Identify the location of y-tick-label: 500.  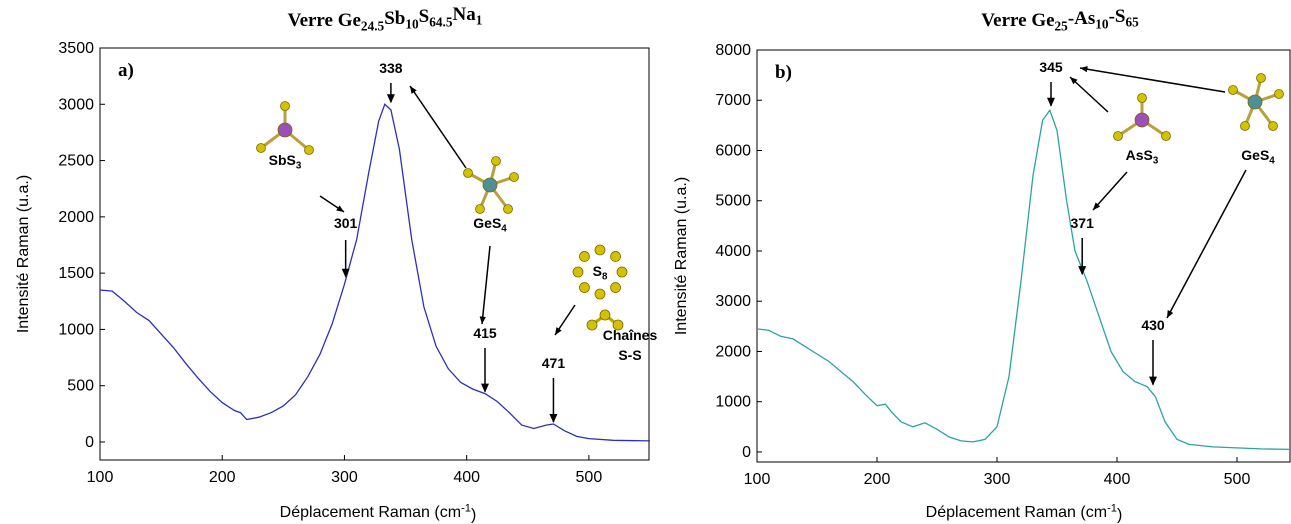
(80, 386).